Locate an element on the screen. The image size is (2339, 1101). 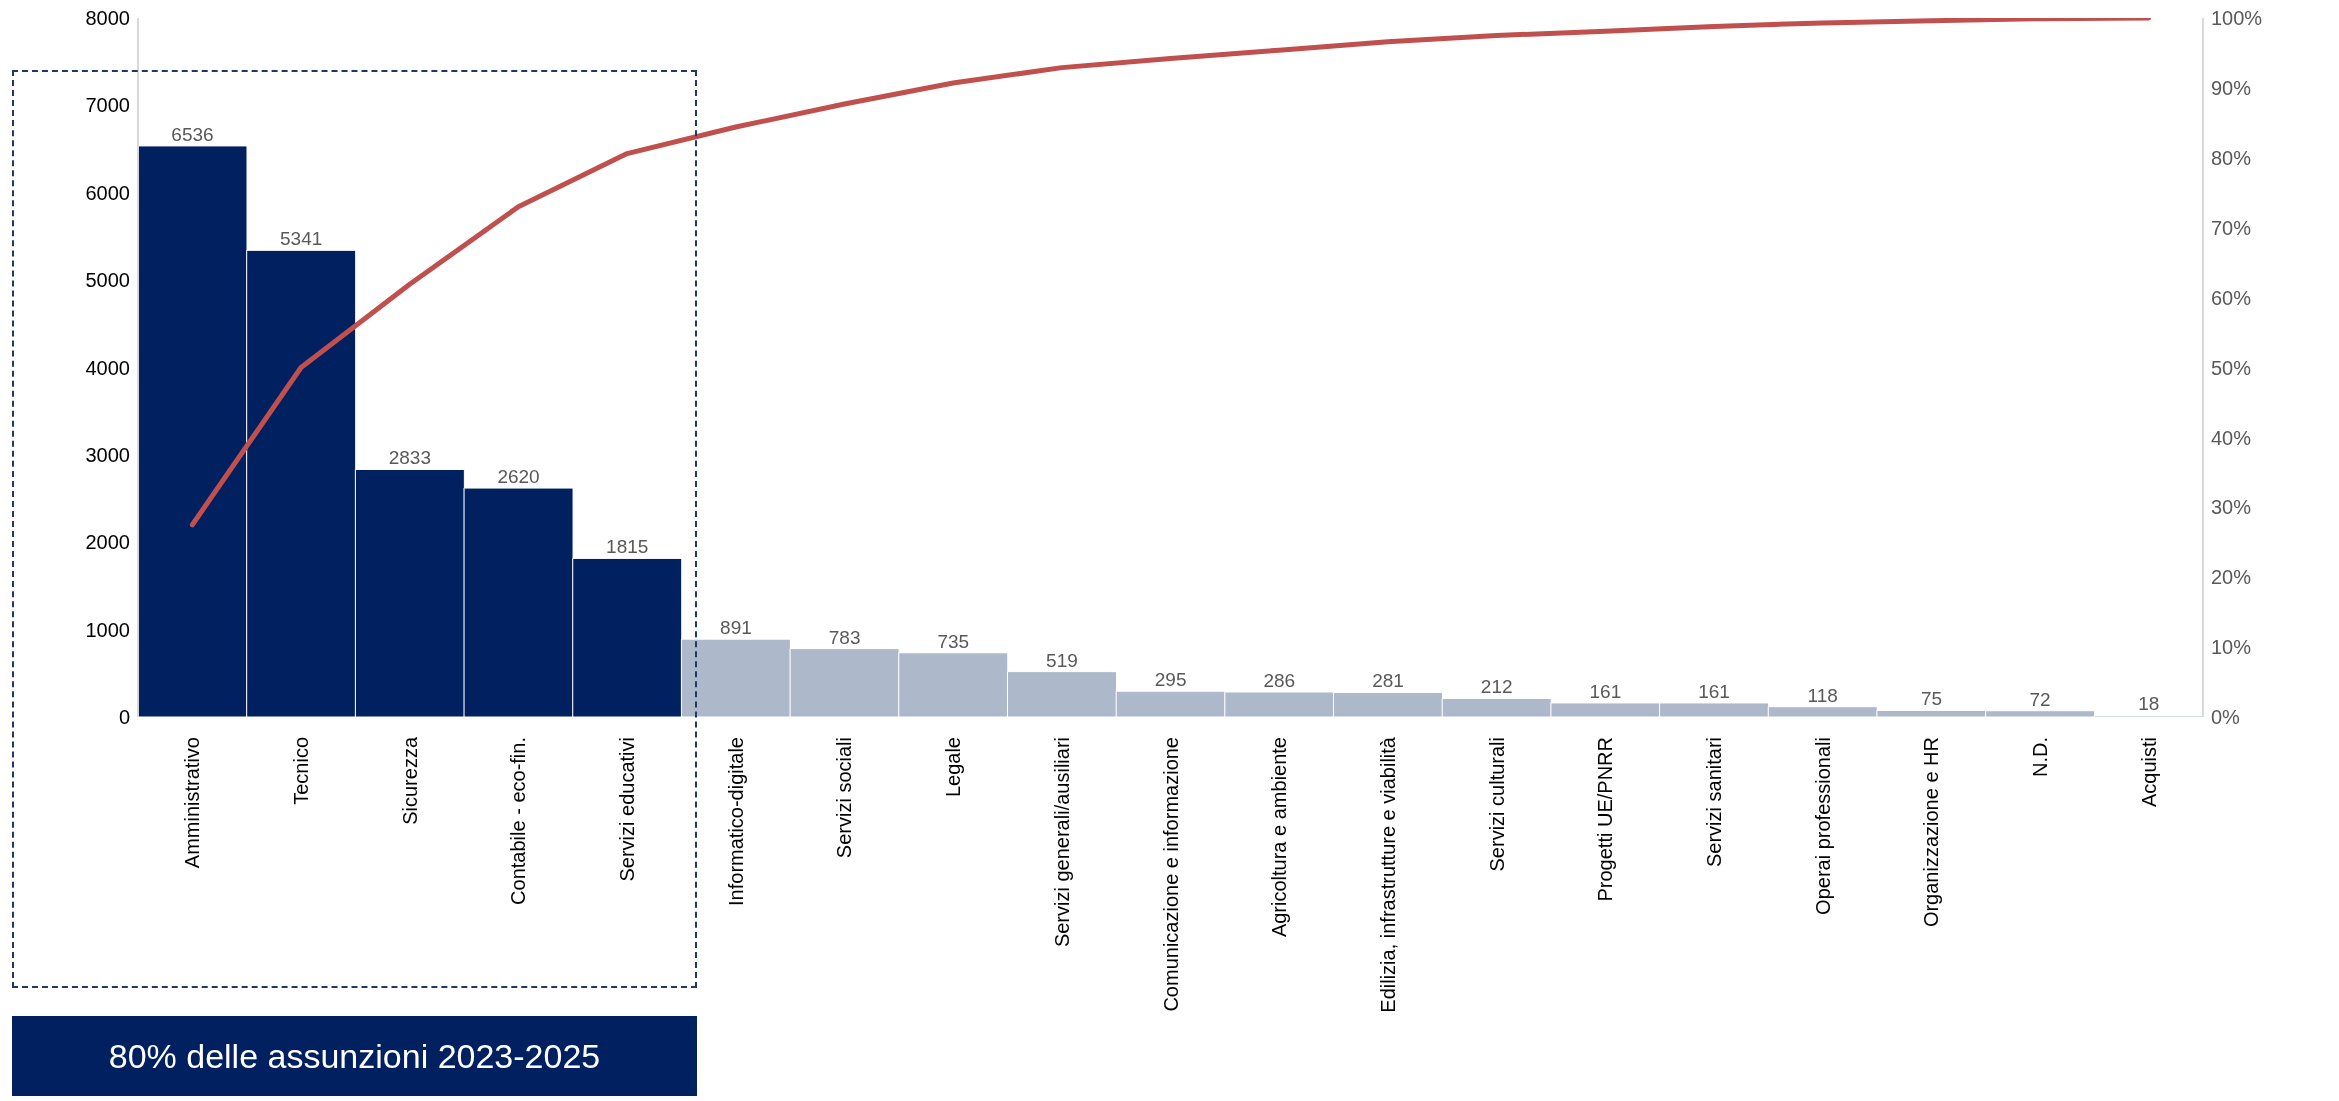
y2-tick-label: 0% is located at coordinates (2226, 717).